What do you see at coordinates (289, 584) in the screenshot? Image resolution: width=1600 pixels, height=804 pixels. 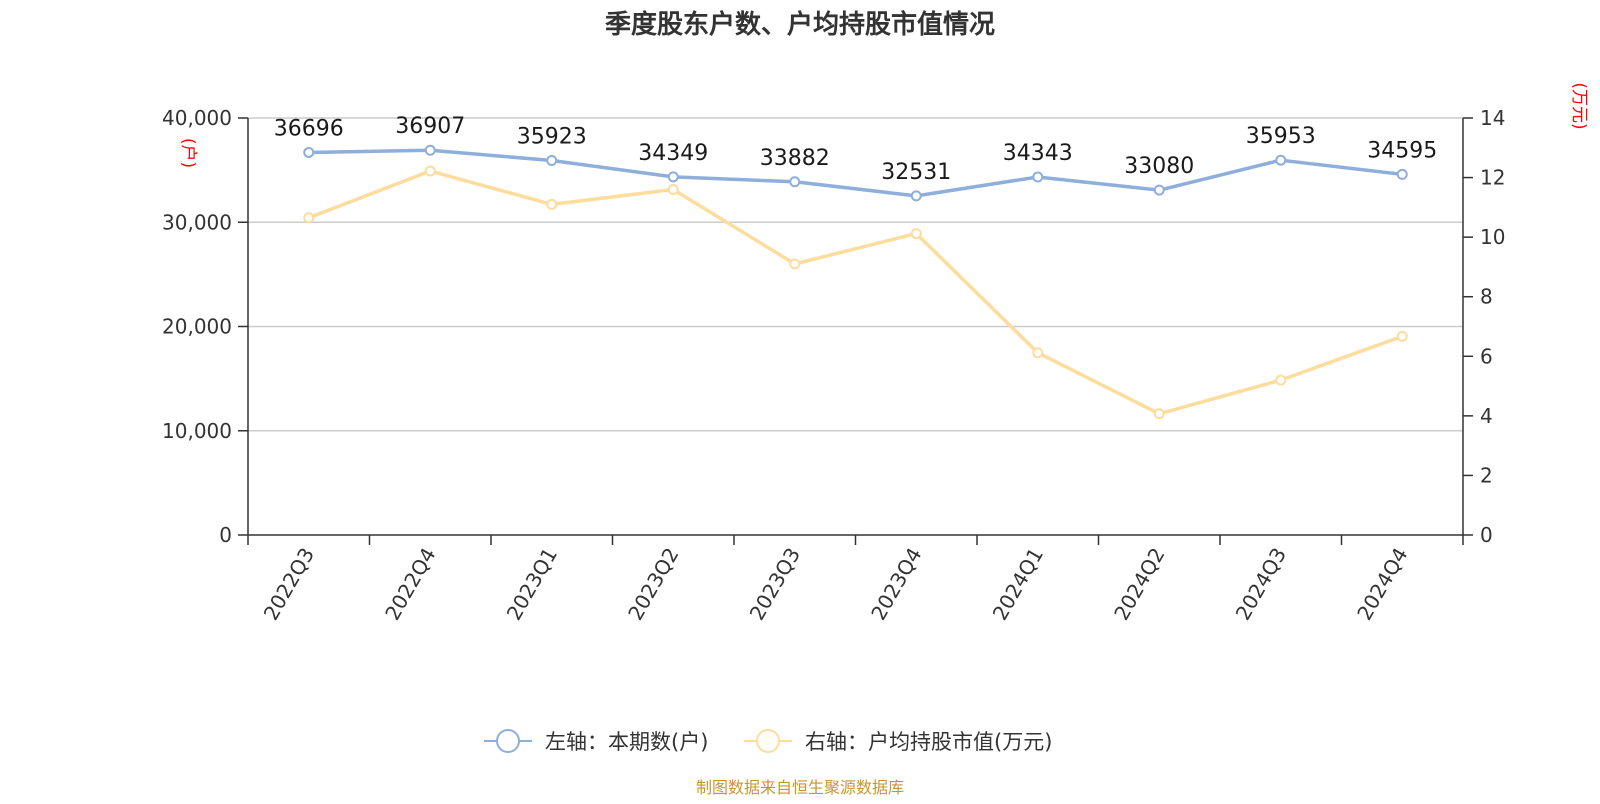 I see `x-axis-category-label: 2022Q3` at bounding box center [289, 584].